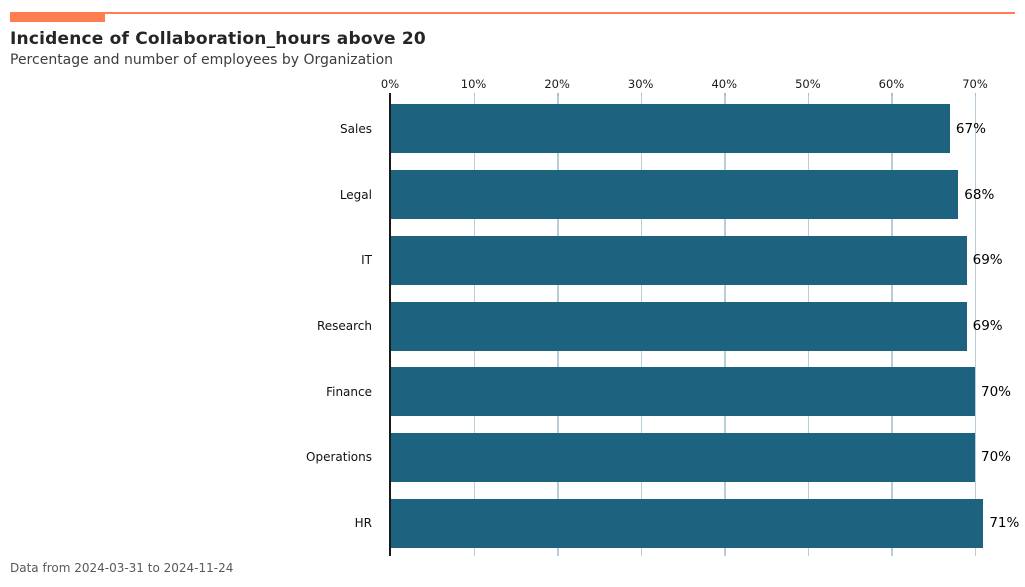  I want to click on bar-row: HR 71%, so click(512, 523).